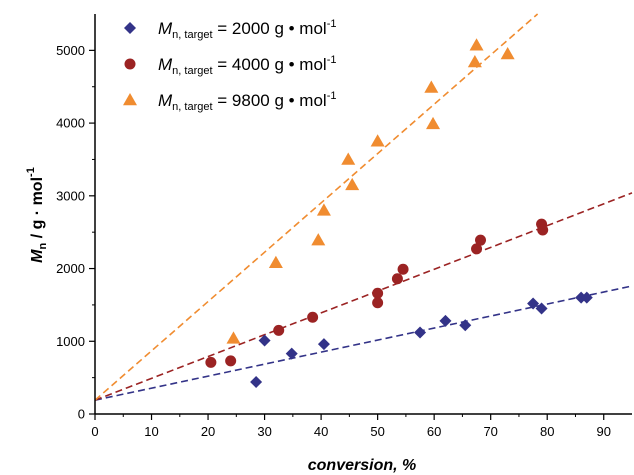 The height and width of the screenshot is (475, 634). I want to click on x-tick-label: 70, so click(490, 431).